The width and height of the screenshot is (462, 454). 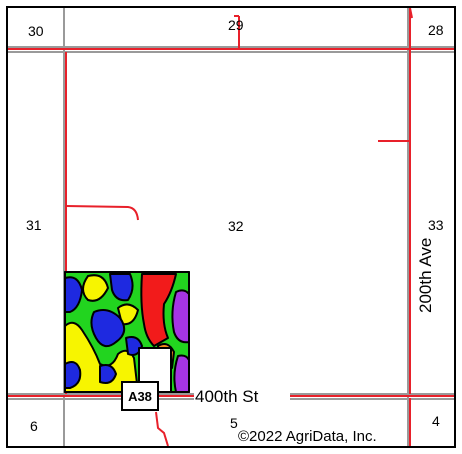 What do you see at coordinates (102, 213) in the screenshot?
I see `road-spur-west` at bounding box center [102, 213].